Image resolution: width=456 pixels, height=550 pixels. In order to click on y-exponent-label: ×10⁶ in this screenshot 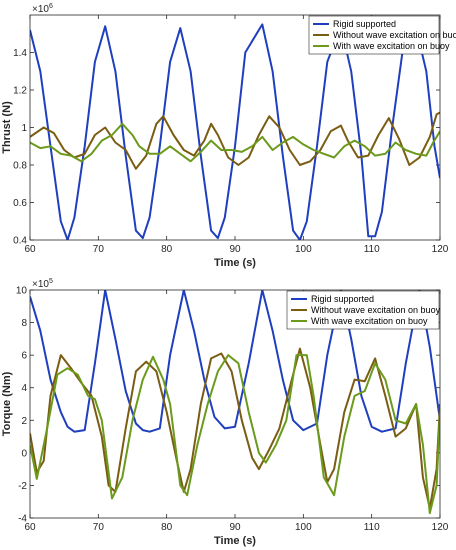, I will do `click(42, 9)`.